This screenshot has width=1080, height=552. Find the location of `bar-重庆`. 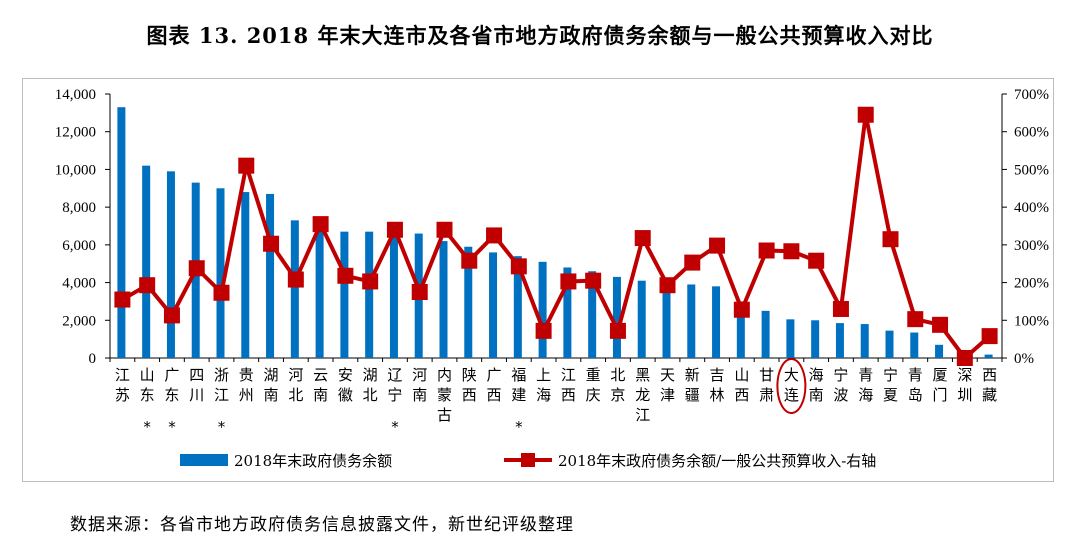

bar-重庆 is located at coordinates (592, 314).